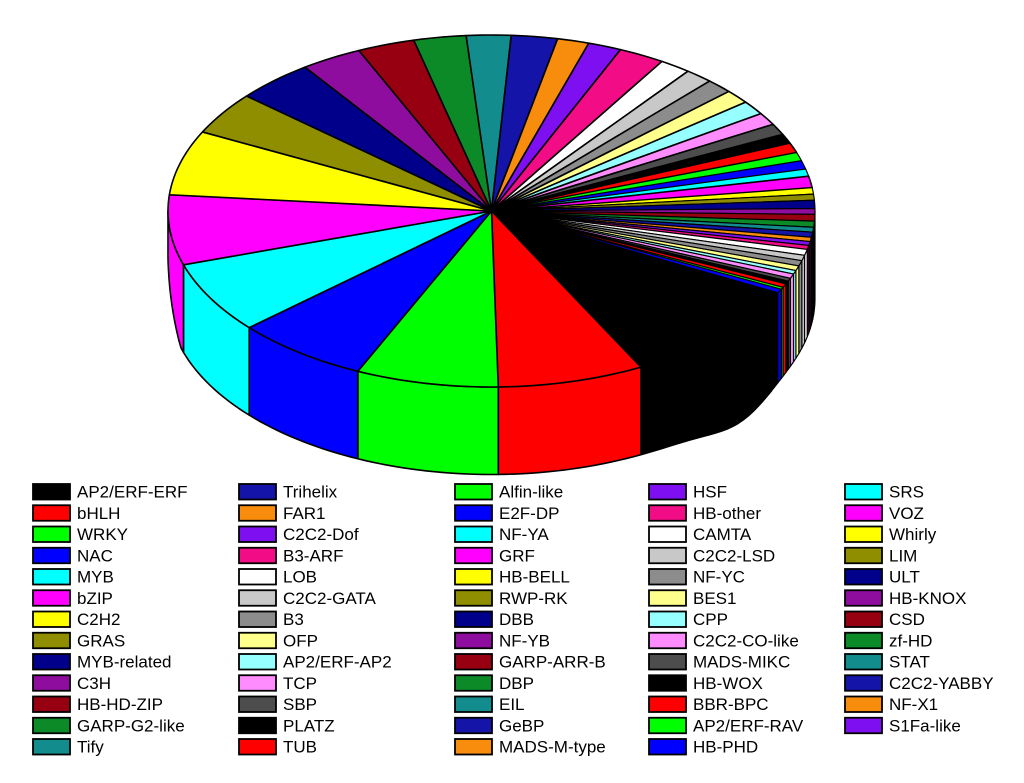 Image resolution: width=1024 pixels, height=783 pixels. I want to click on svg-text: NAC, so click(95, 555).